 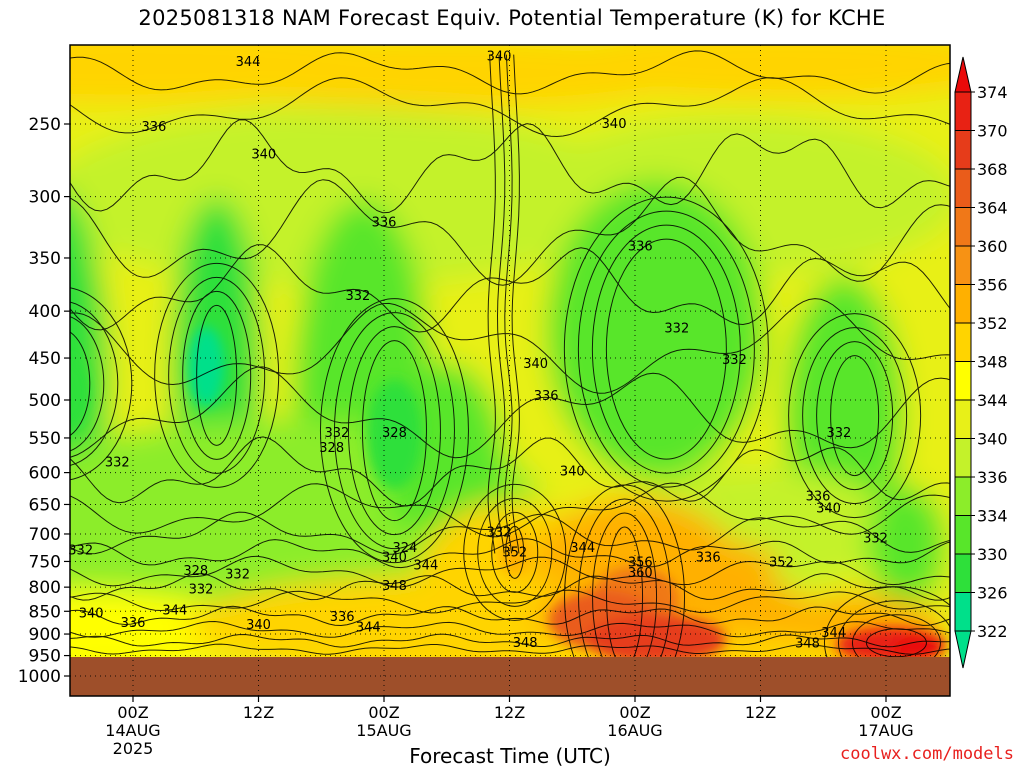 What do you see at coordinates (45, 259) in the screenshot?
I see `y-tick-label: 350` at bounding box center [45, 259].